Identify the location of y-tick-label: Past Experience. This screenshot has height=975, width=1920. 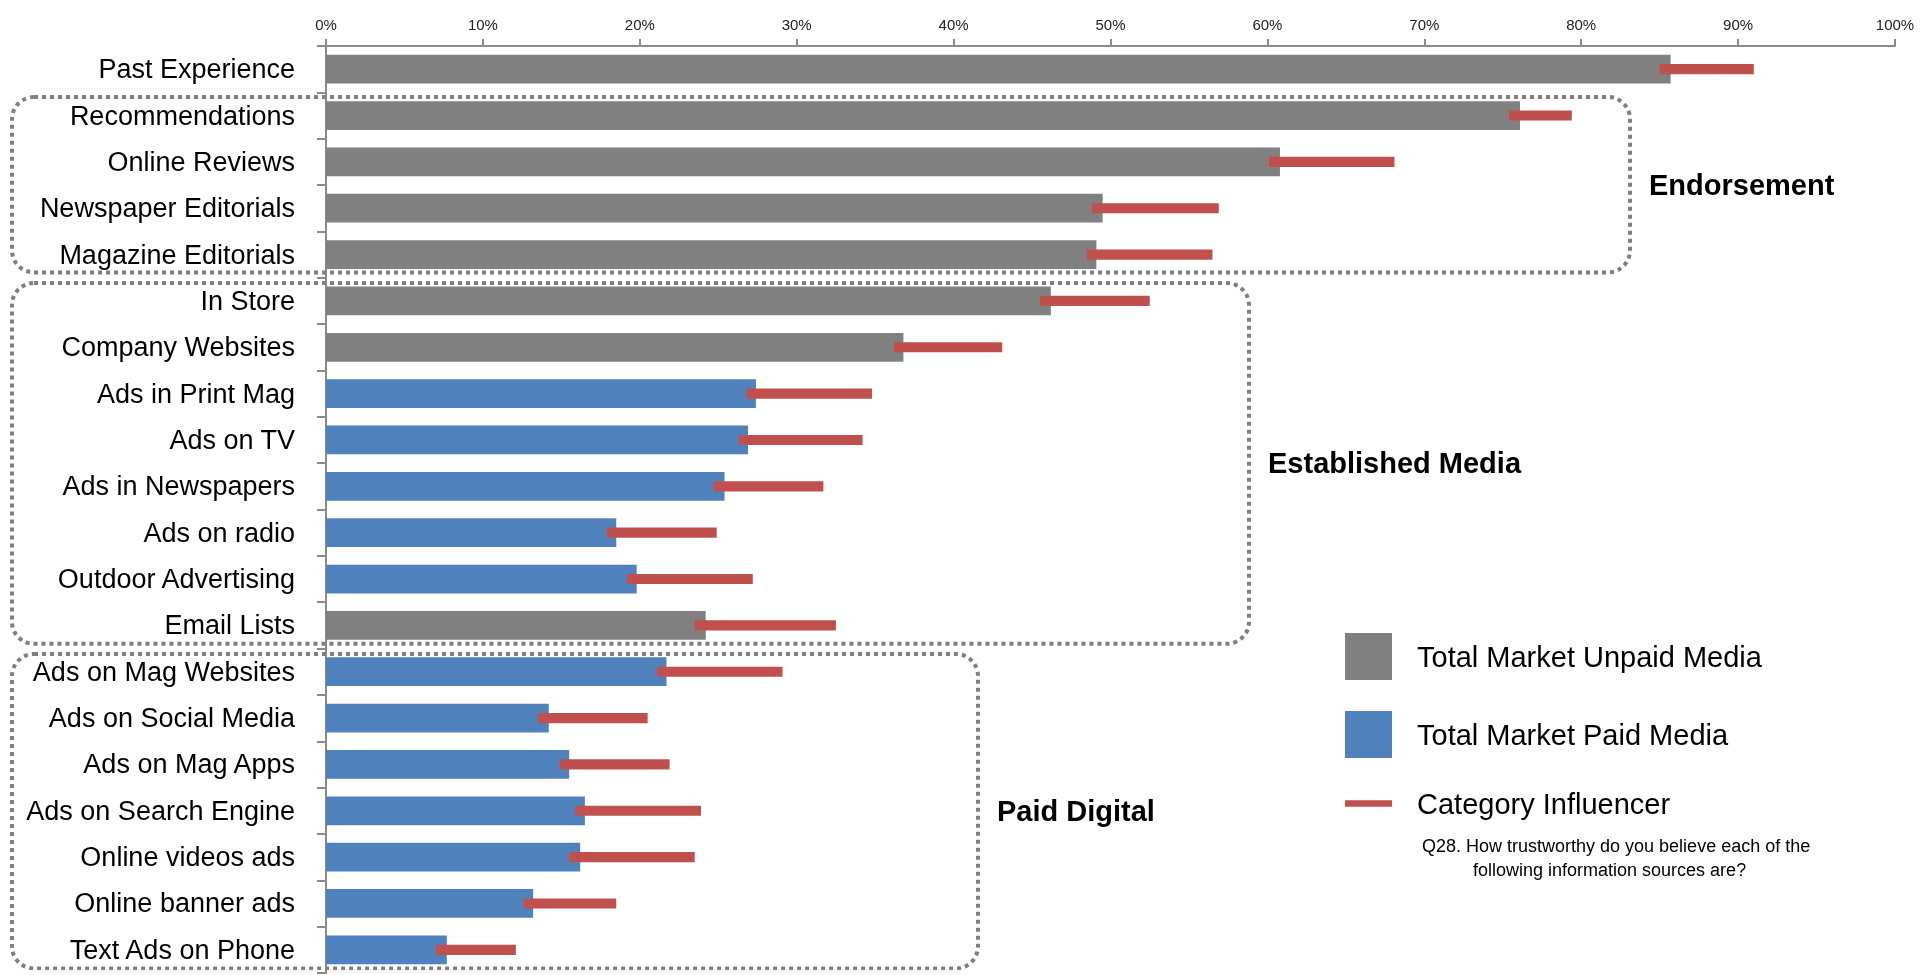
(196, 69).